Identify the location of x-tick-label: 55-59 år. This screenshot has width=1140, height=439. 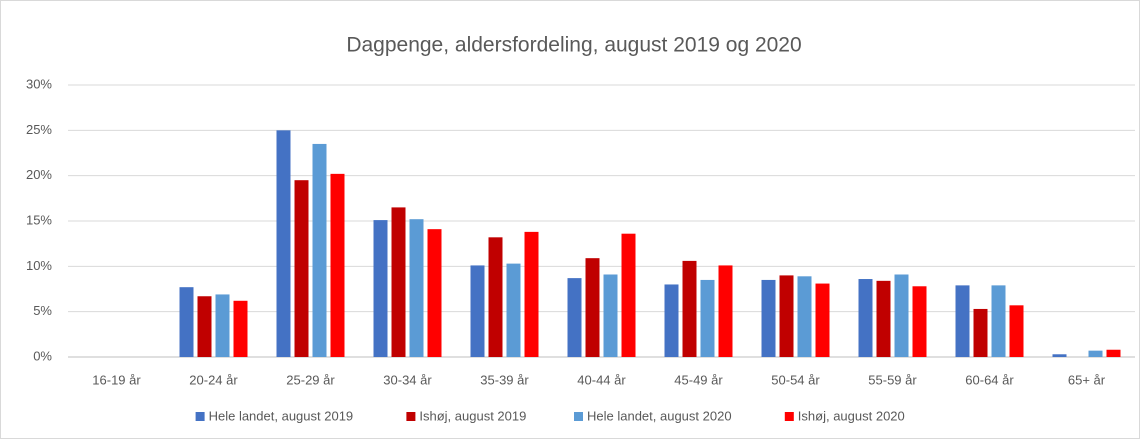
(892, 379).